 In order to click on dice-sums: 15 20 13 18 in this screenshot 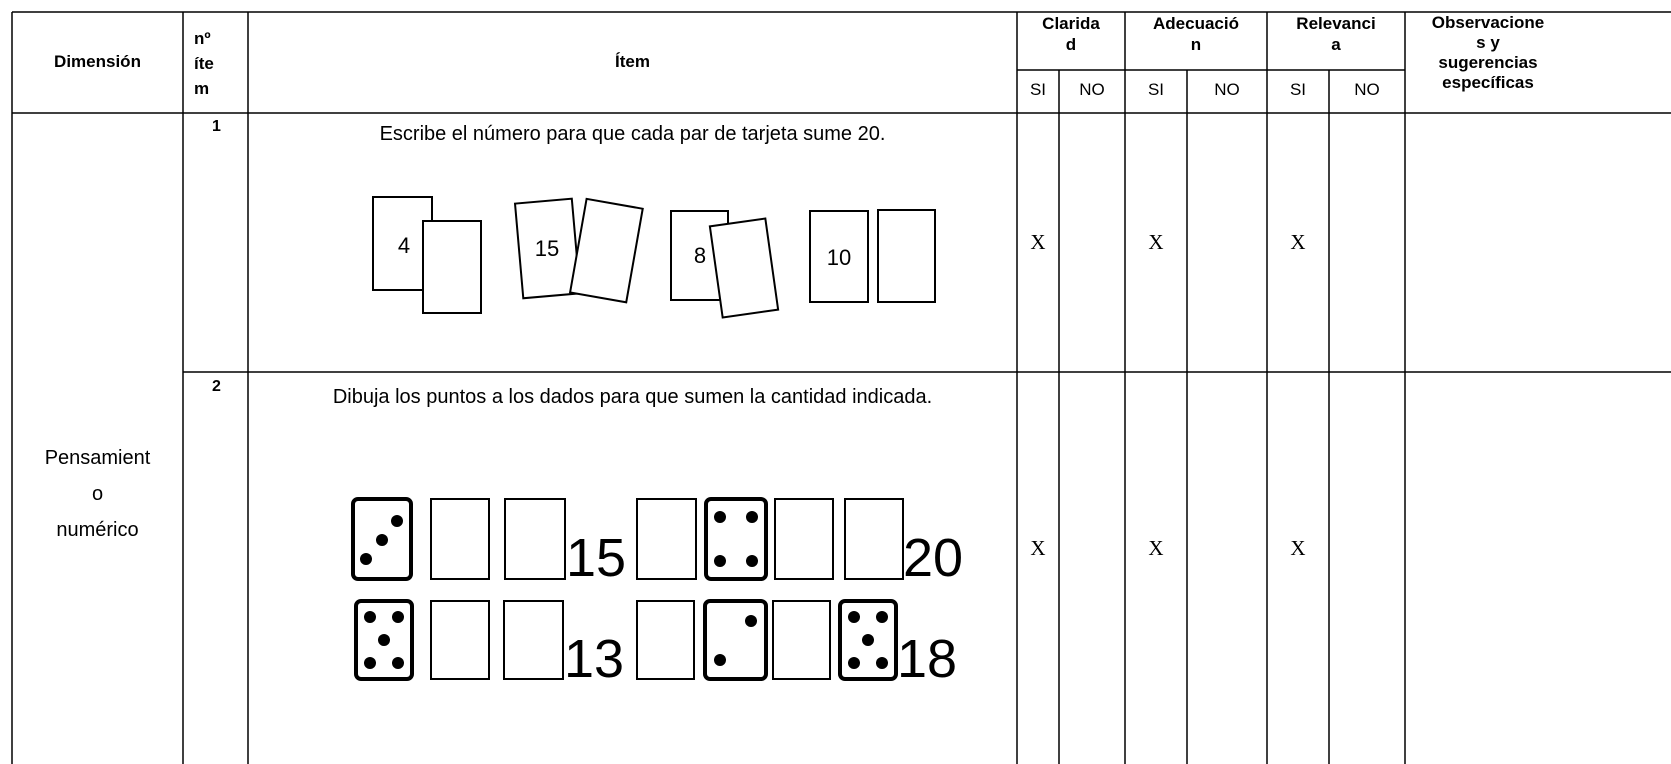, I will do `click(763, 608)`.